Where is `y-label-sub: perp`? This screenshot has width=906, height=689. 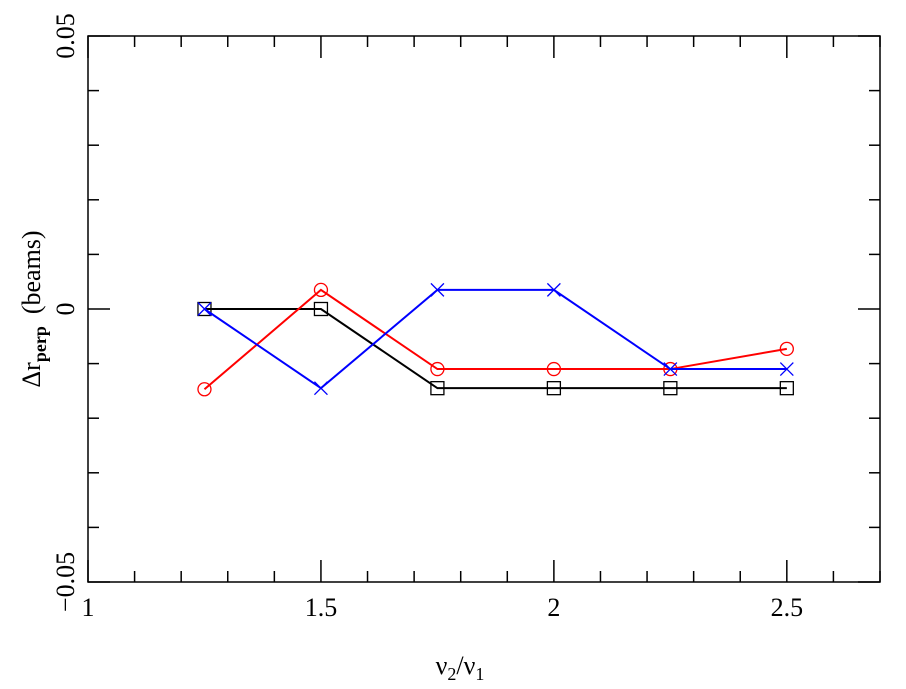
y-label-sub: perp is located at coordinates (40, 344).